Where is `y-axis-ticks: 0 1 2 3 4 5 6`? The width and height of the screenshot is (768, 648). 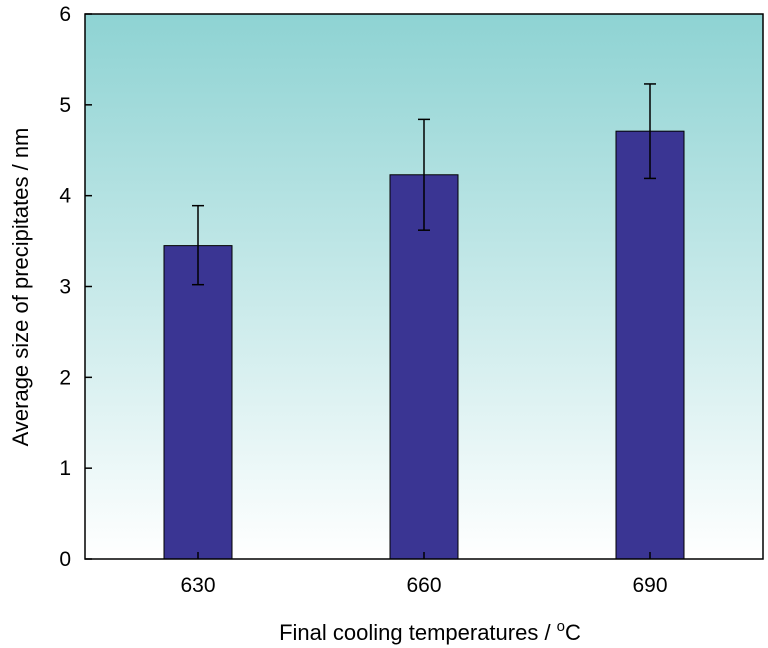
y-axis-ticks: 0 1 2 3 4 5 6 is located at coordinates (75, 287).